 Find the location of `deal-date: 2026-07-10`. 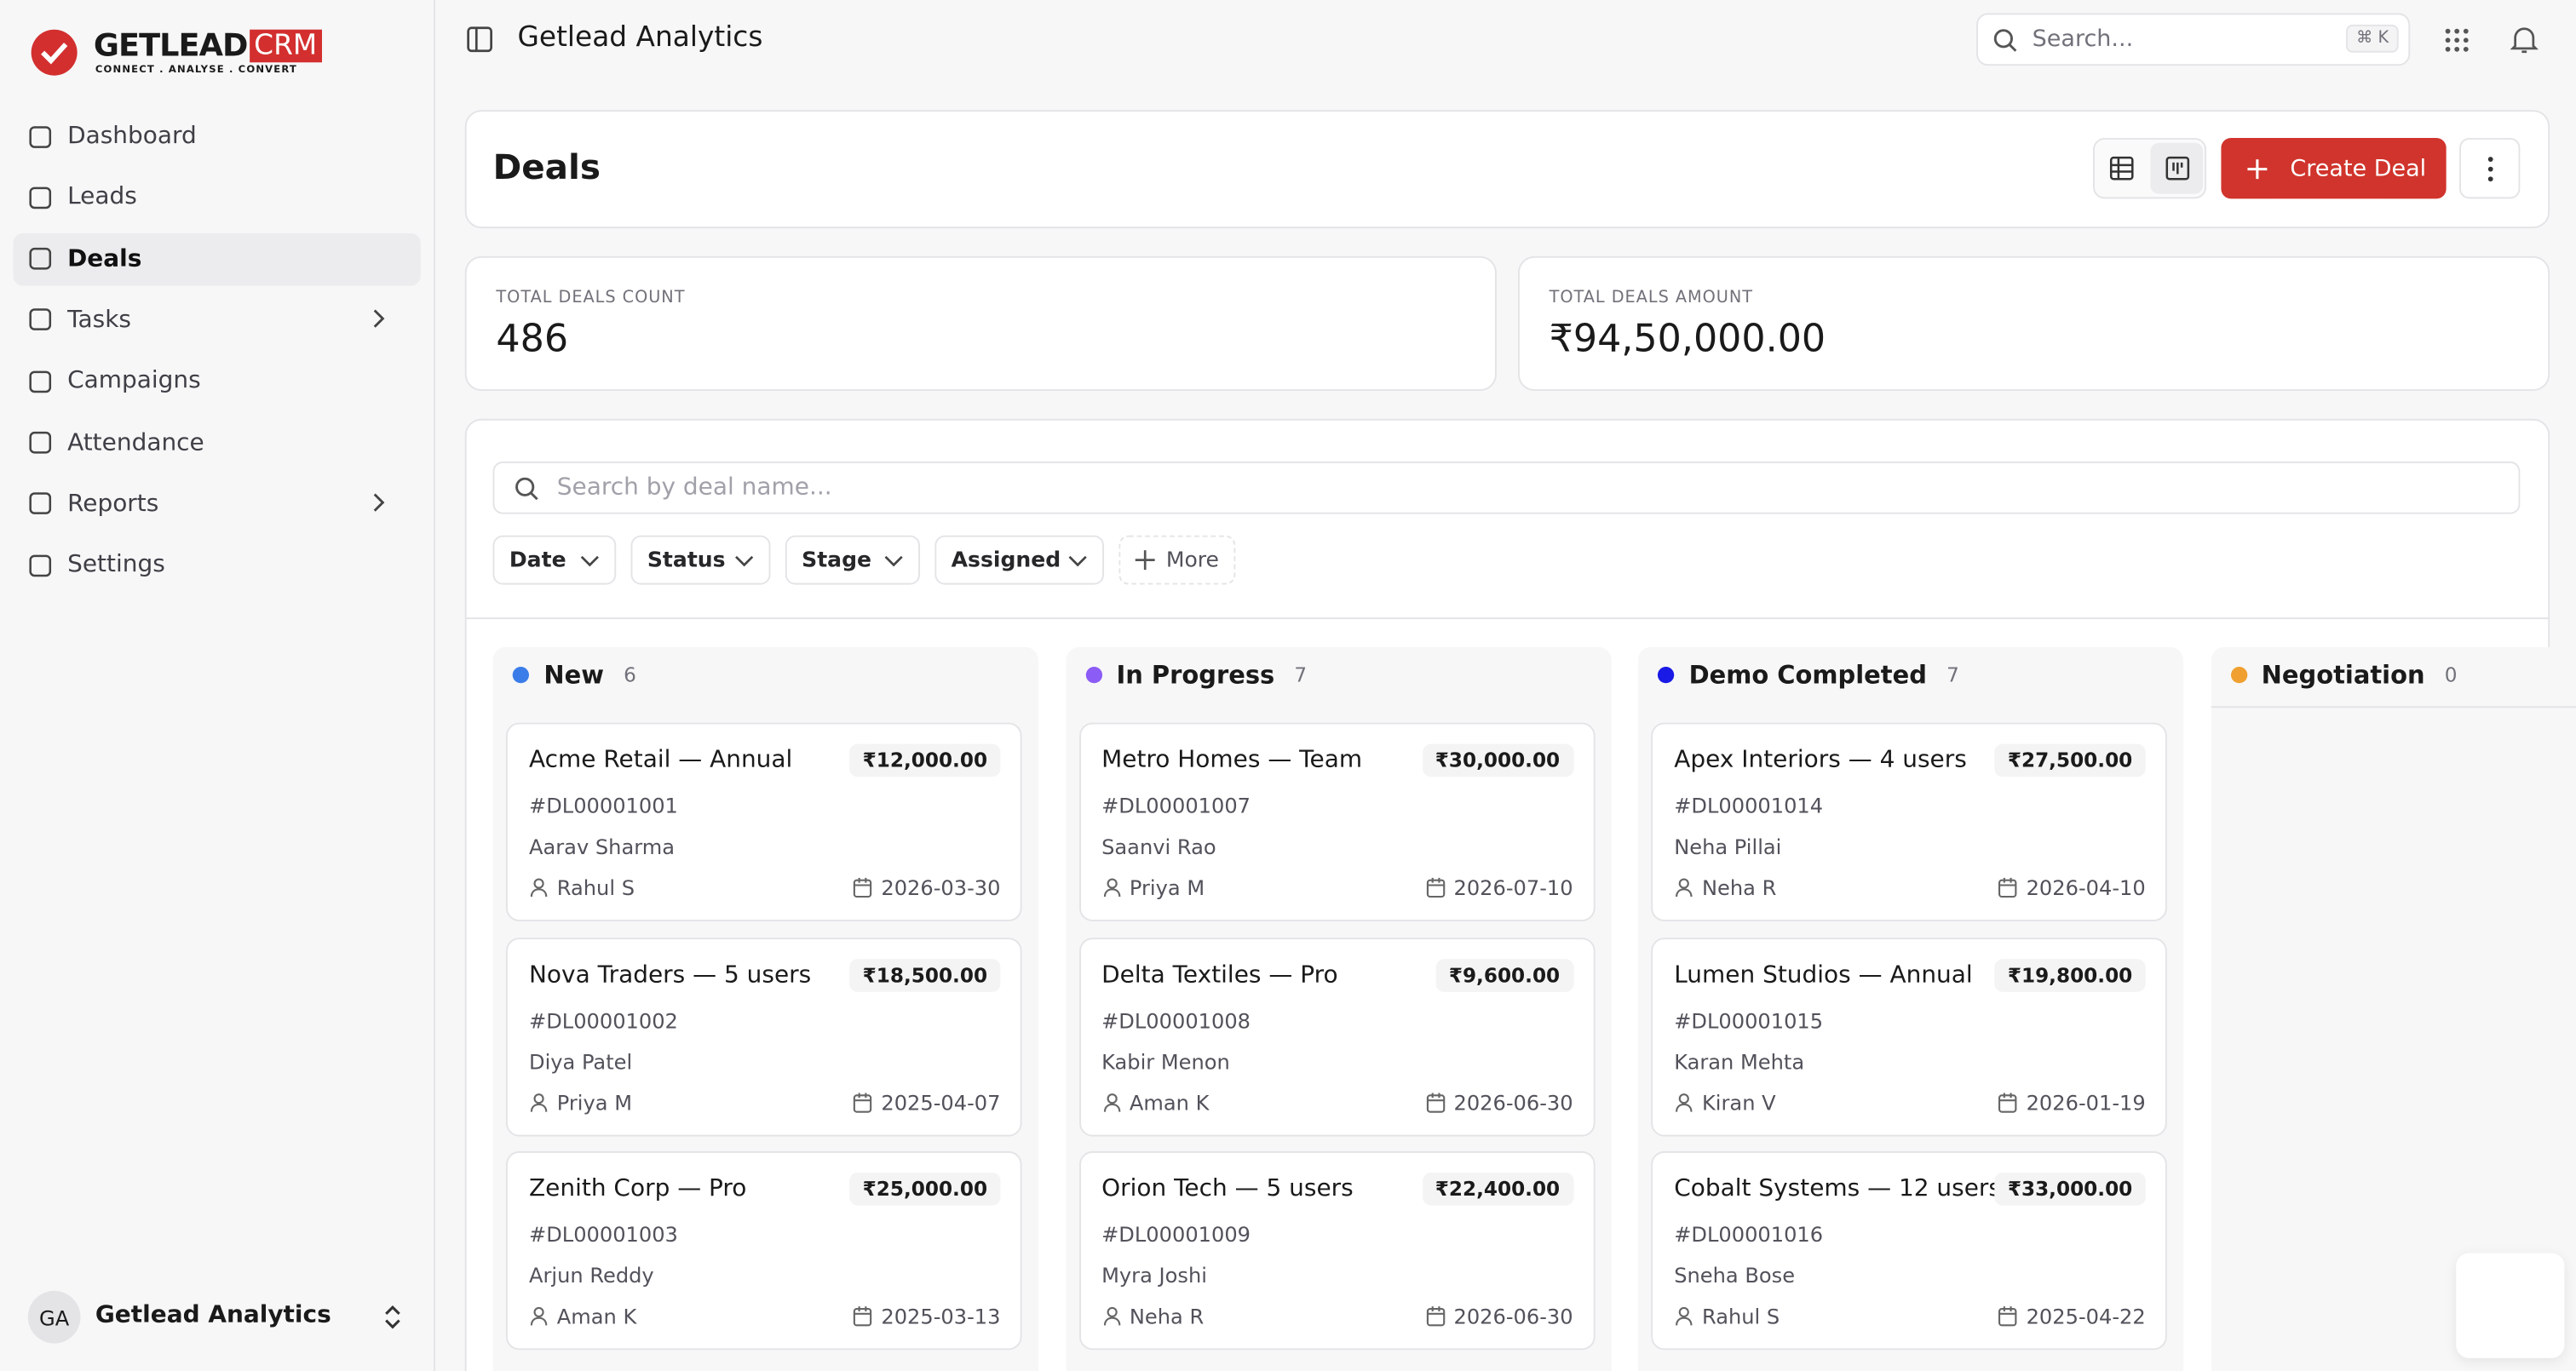

deal-date: 2026-07-10 is located at coordinates (1499, 887).